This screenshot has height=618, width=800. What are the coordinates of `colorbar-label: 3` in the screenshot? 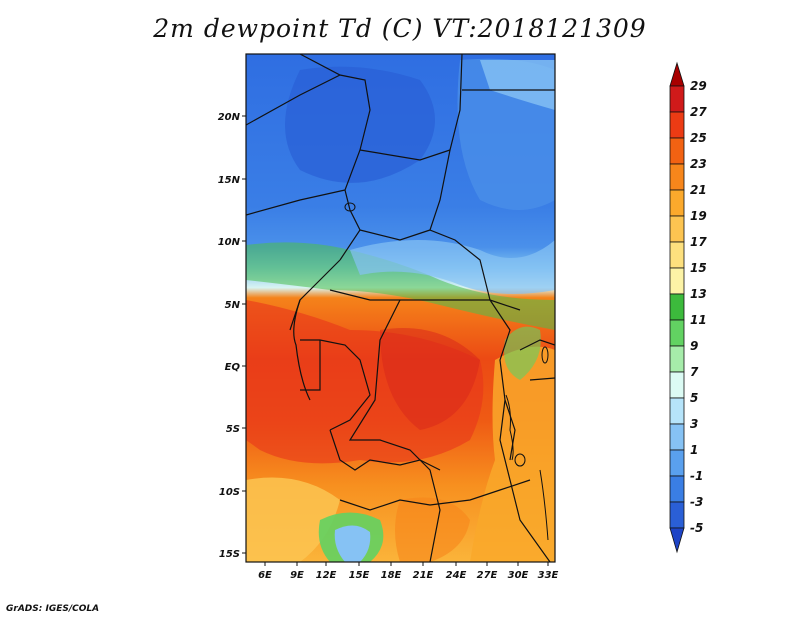 It's located at (694, 424).